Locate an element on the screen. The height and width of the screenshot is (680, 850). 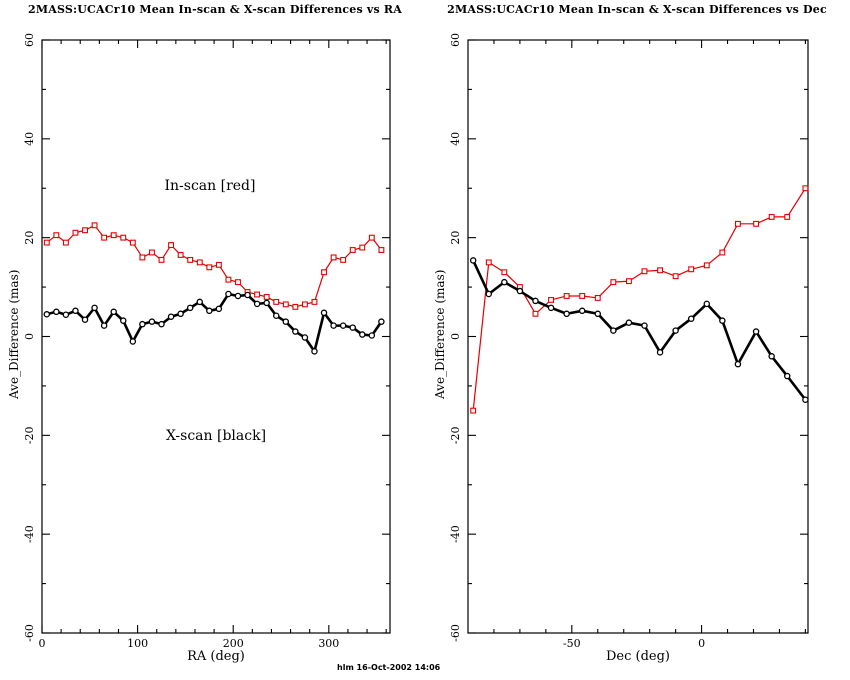
left-x-axis-label: RA (deg) is located at coordinates (216, 656).